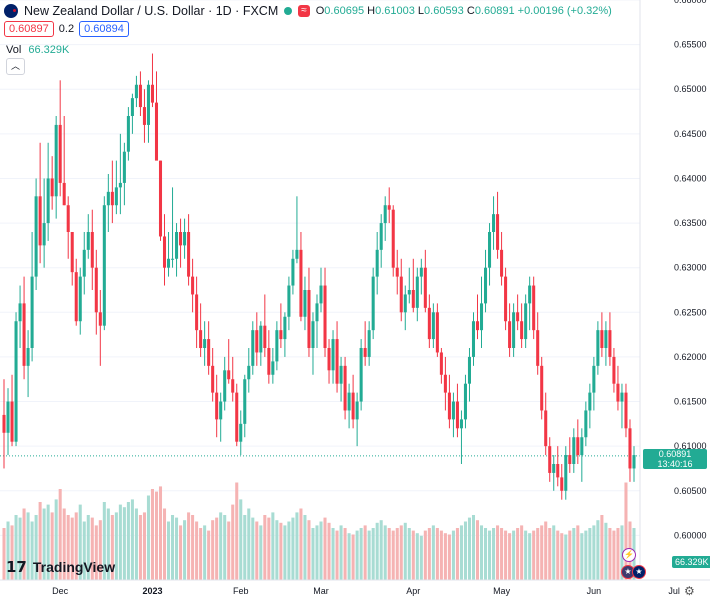  Describe the element at coordinates (288, 11) in the screenshot. I see `market-open-status-icon` at that location.